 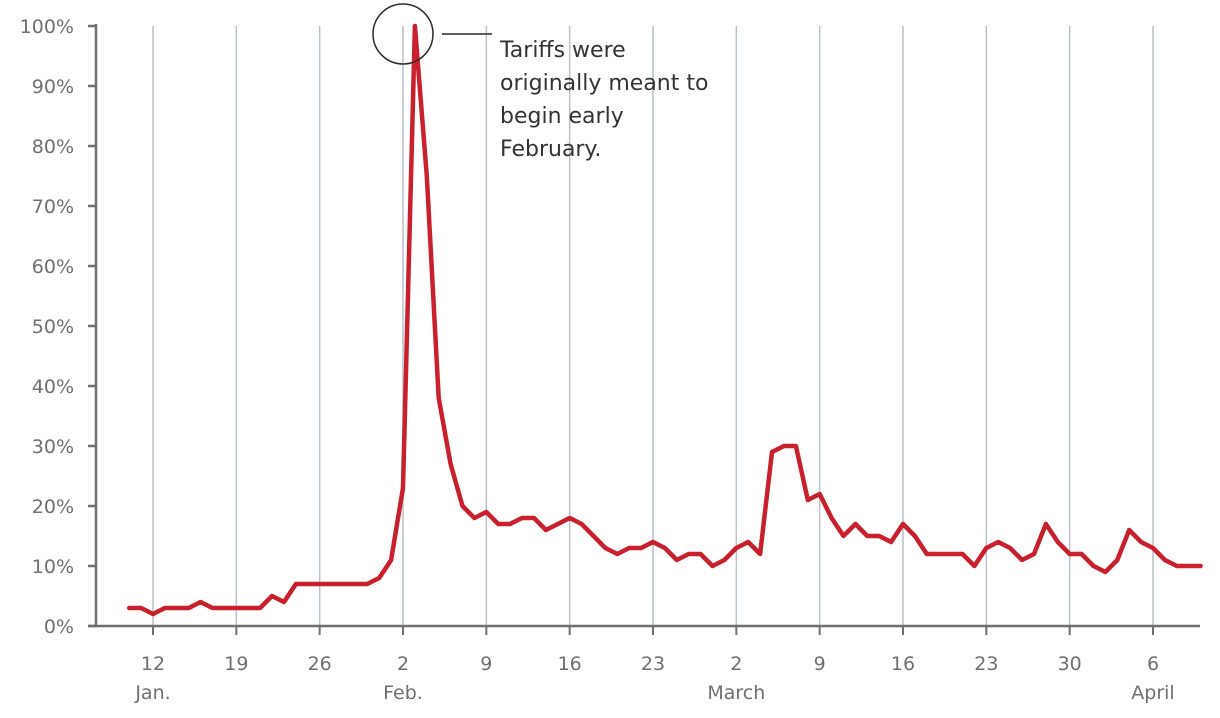 What do you see at coordinates (562, 116) in the screenshot?
I see `annotation-text-line-2: begin early` at bounding box center [562, 116].